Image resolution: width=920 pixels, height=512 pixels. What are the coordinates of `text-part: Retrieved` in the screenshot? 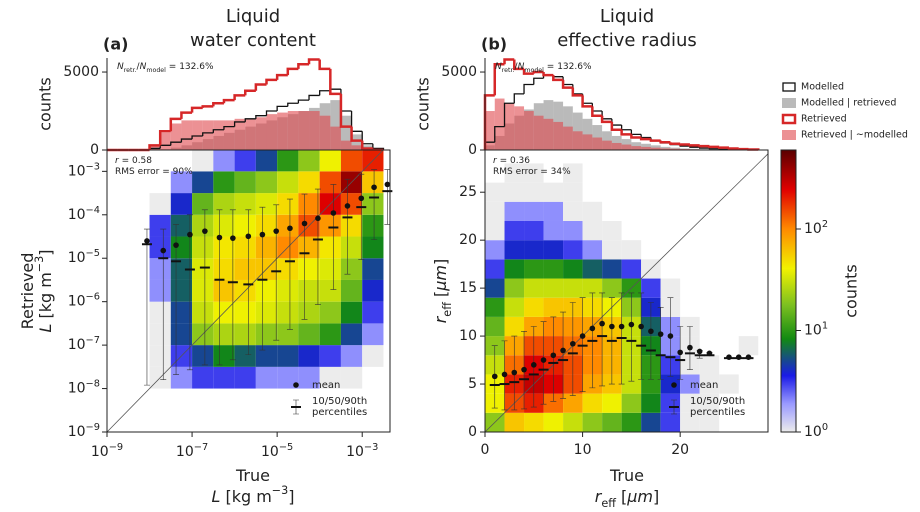 It's located at (27, 291).